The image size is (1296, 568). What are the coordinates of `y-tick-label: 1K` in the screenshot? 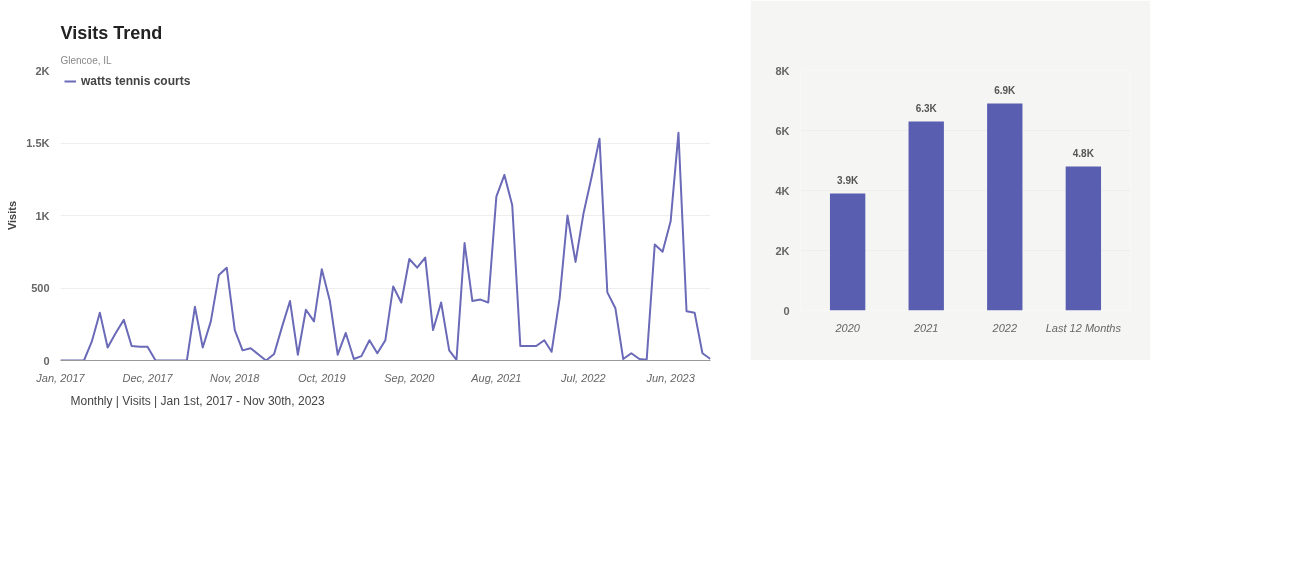 It's located at (42, 215).